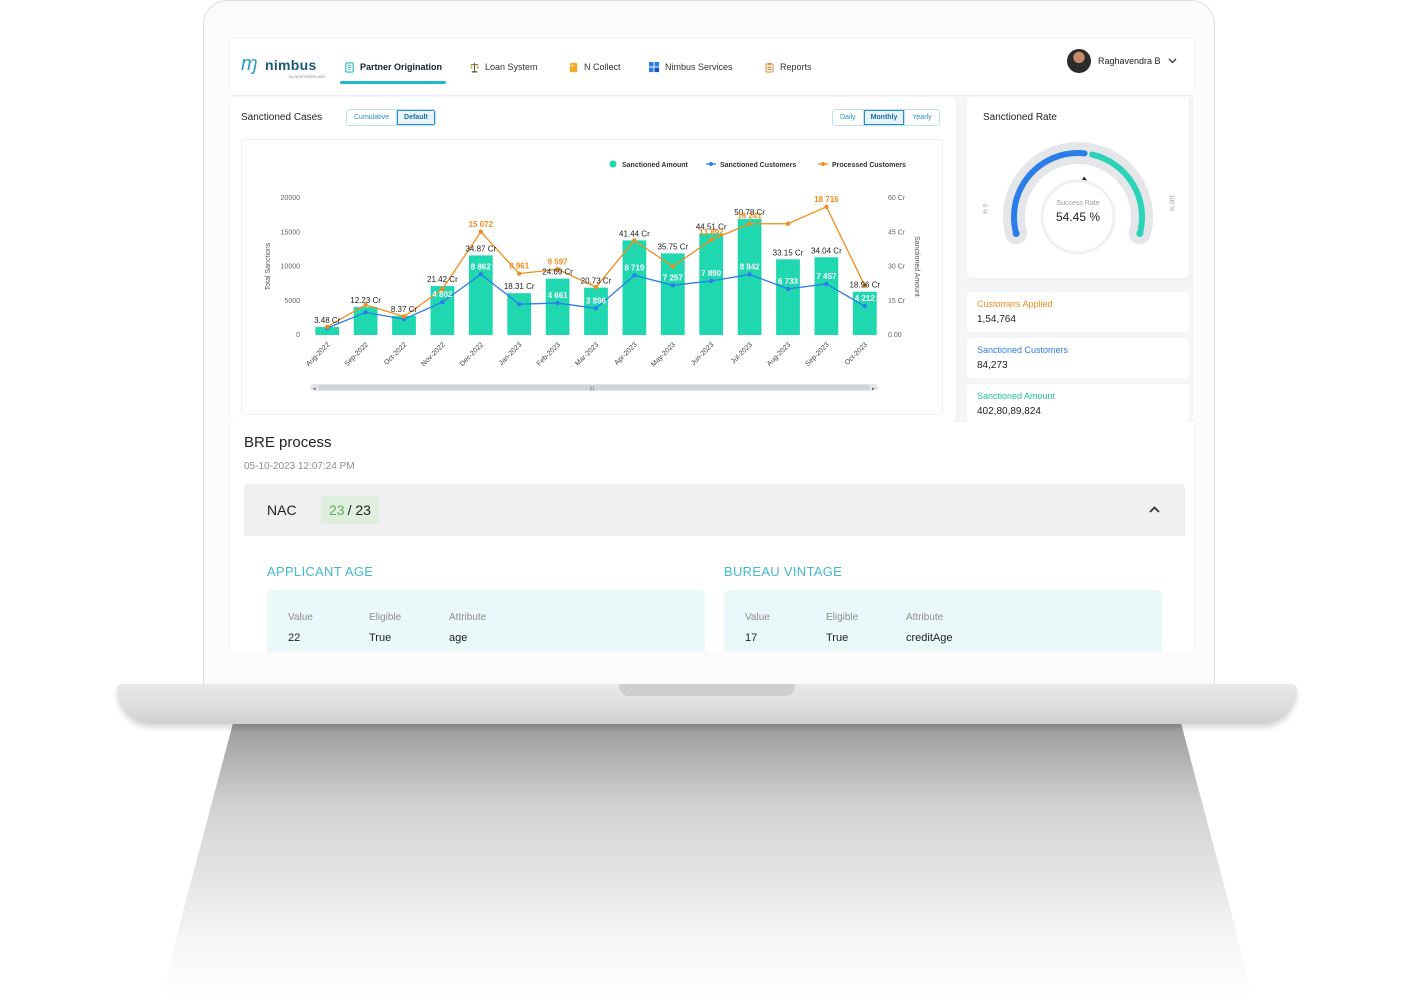 Image resolution: width=1414 pixels, height=1006 pixels. Describe the element at coordinates (511, 354) in the screenshot. I see `x-tick-label: Jan-2023` at that location.